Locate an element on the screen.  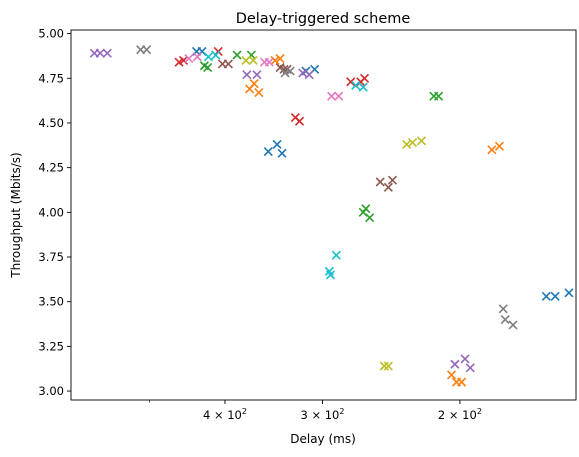
x-tick-label: 2 × 10² is located at coordinates (460, 414).